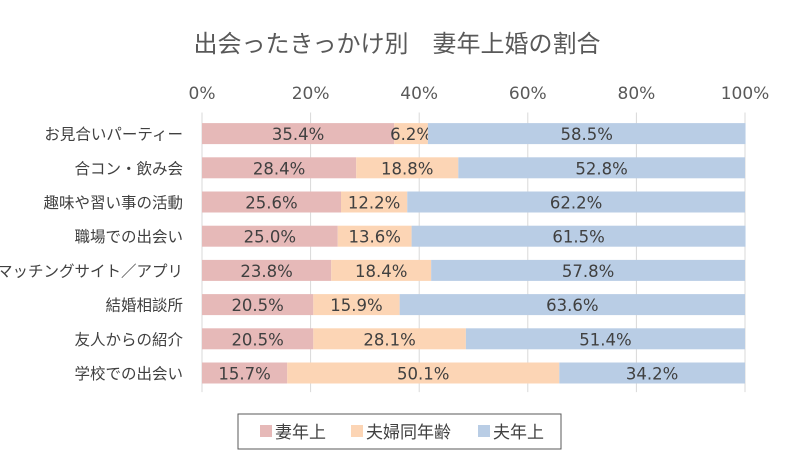  I want to click on legend-item: 妻年上, so click(300, 433).